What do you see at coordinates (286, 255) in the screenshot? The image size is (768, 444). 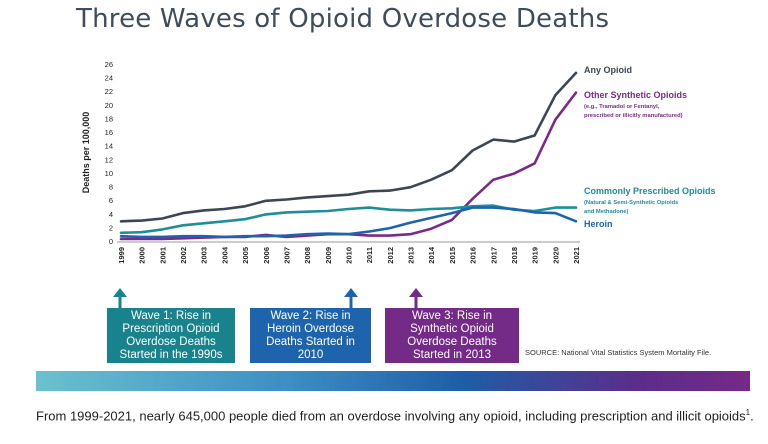 I see `x-tick-label: 2007` at bounding box center [286, 255].